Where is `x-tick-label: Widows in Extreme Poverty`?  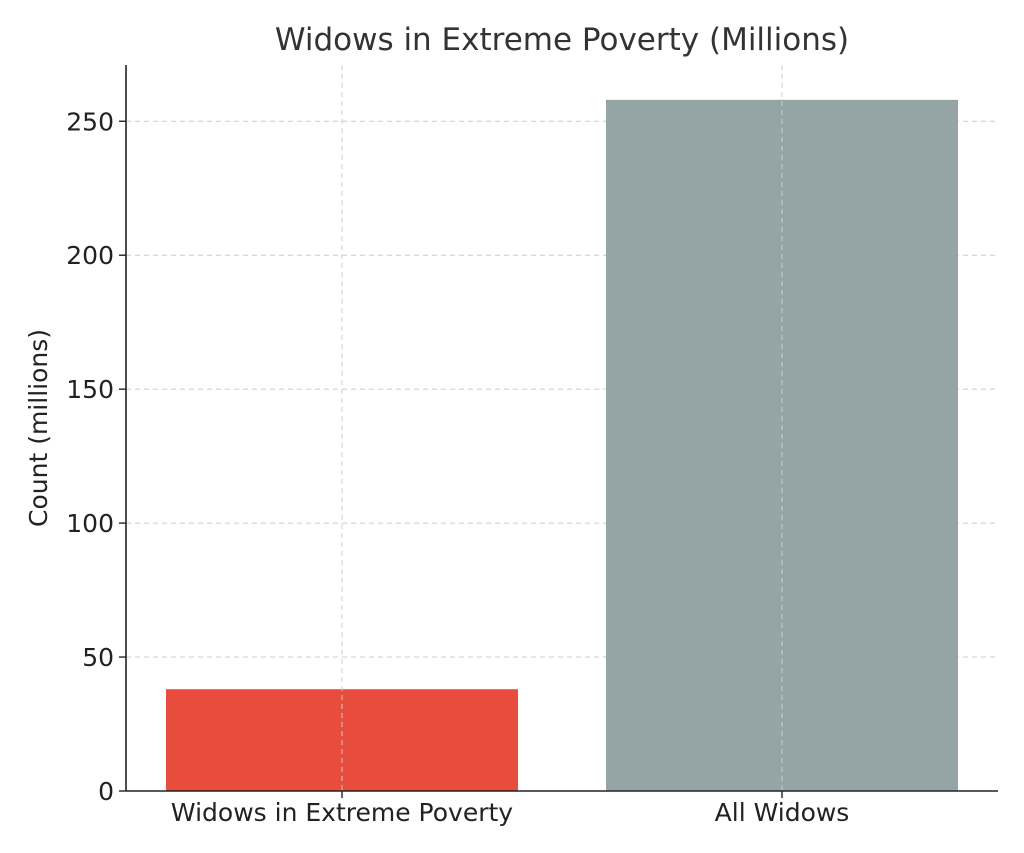
x-tick-label: Widows in Extreme Poverty is located at coordinates (342, 812).